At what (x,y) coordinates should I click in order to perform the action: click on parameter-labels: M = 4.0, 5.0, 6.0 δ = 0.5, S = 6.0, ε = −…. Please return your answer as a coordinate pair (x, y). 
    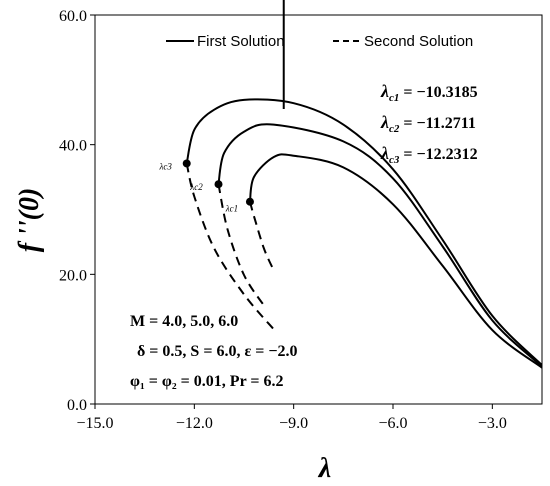
    Looking at the image, I should click on (214, 351).